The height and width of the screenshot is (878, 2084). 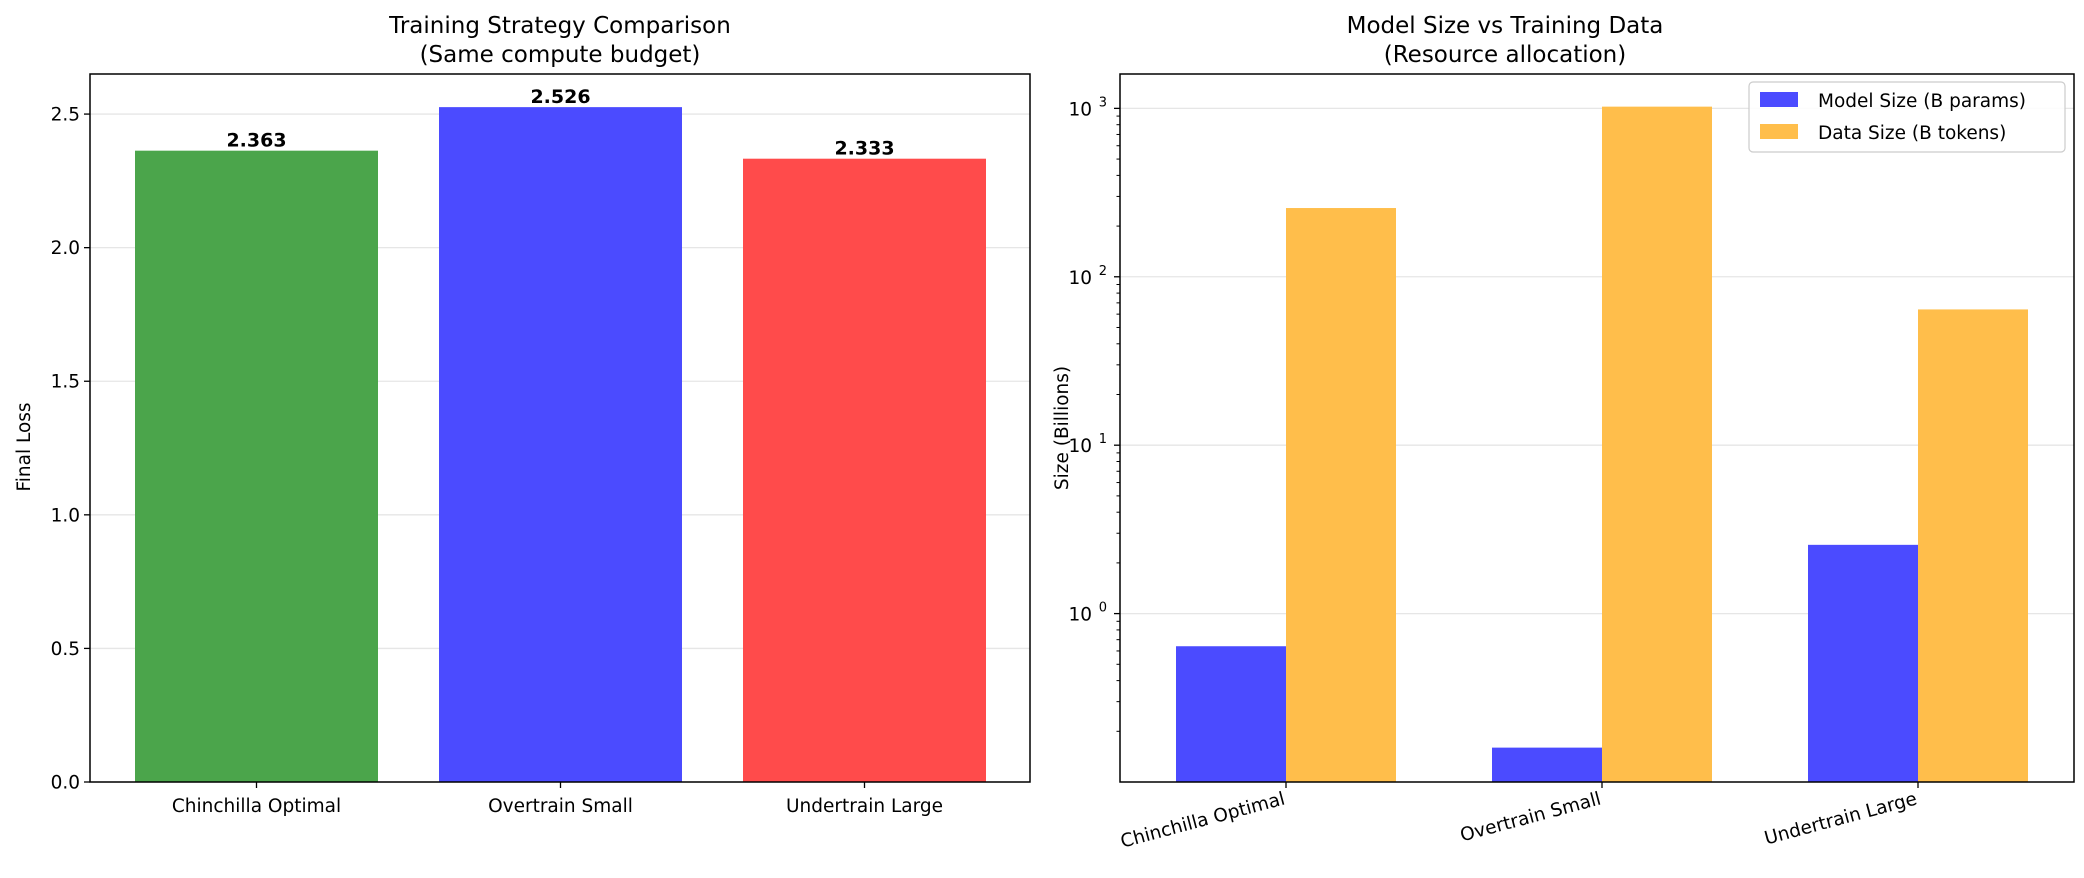 What do you see at coordinates (65, 649) in the screenshot?
I see `chart1-ytick-label: 0.5` at bounding box center [65, 649].